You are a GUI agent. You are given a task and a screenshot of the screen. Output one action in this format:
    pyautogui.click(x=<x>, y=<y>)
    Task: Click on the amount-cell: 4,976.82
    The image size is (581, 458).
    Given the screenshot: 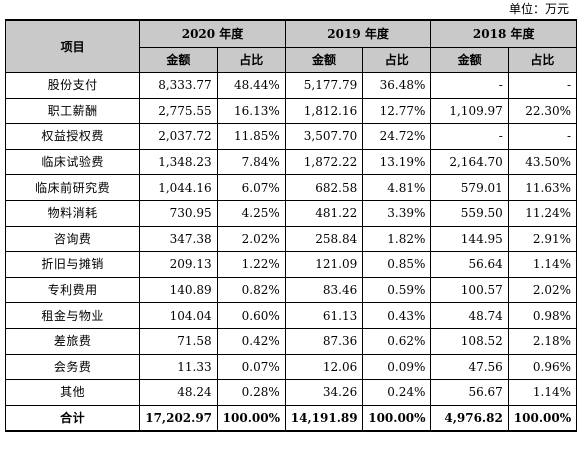 What is the action you would take?
    pyautogui.click(x=469, y=418)
    